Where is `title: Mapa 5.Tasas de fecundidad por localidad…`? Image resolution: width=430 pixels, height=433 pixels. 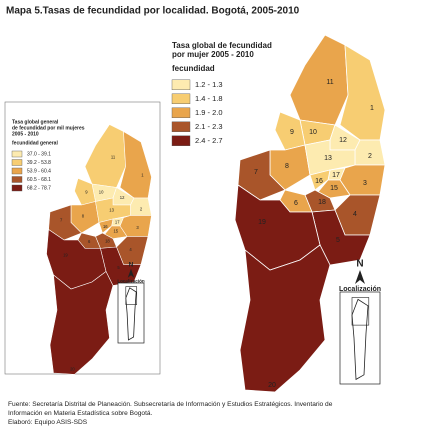 title: Mapa 5.Tasas de fecundidad por localidad… is located at coordinates (153, 11).